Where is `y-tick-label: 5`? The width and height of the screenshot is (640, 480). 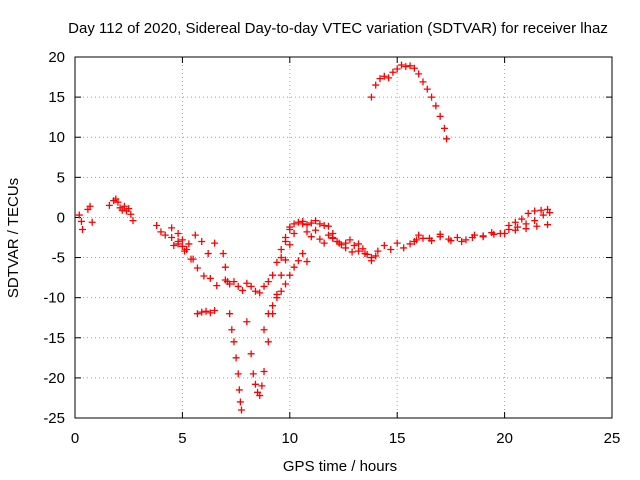 y-tick-label: 5 is located at coordinates (61, 177).